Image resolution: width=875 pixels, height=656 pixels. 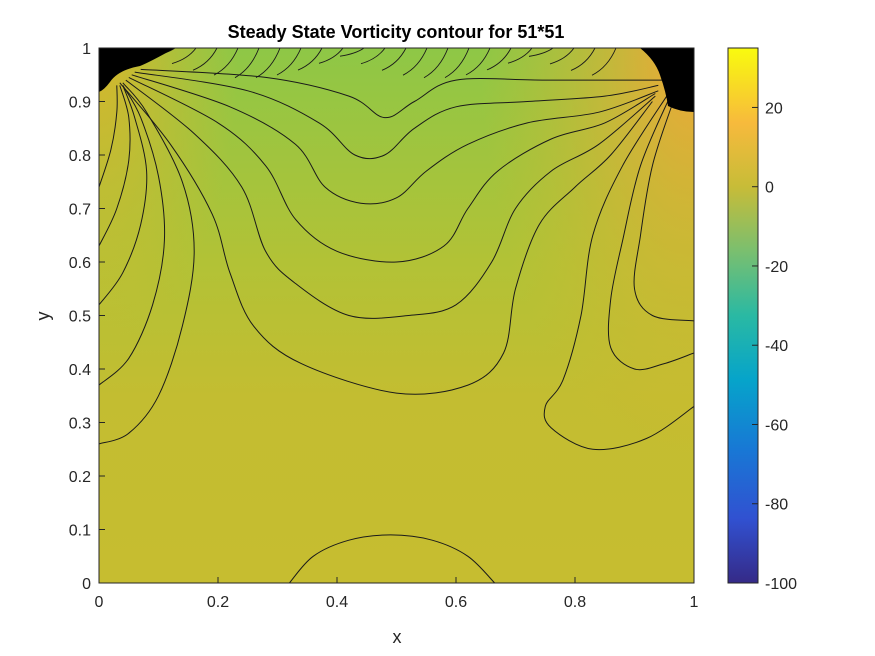 I want to click on colorbar-tick-label: -40, so click(x=776, y=346).